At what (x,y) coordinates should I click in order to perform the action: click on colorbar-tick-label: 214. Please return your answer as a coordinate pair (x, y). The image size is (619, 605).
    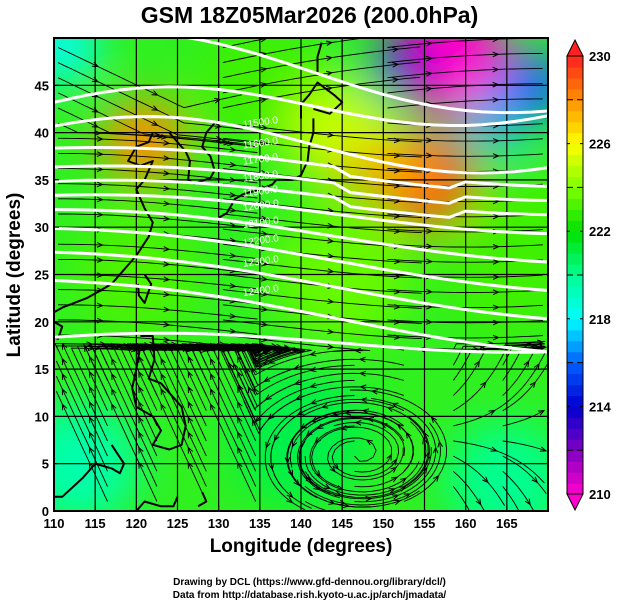
    Looking at the image, I should click on (600, 406).